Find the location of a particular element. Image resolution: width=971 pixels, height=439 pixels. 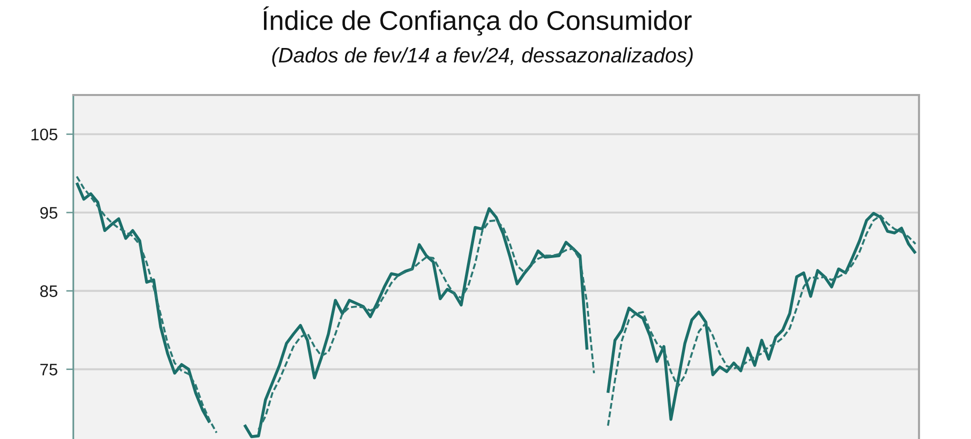

chart-subtitle: (Dados de fev/14 a fev/24, dessazonalizados) is located at coordinates (482, 57).